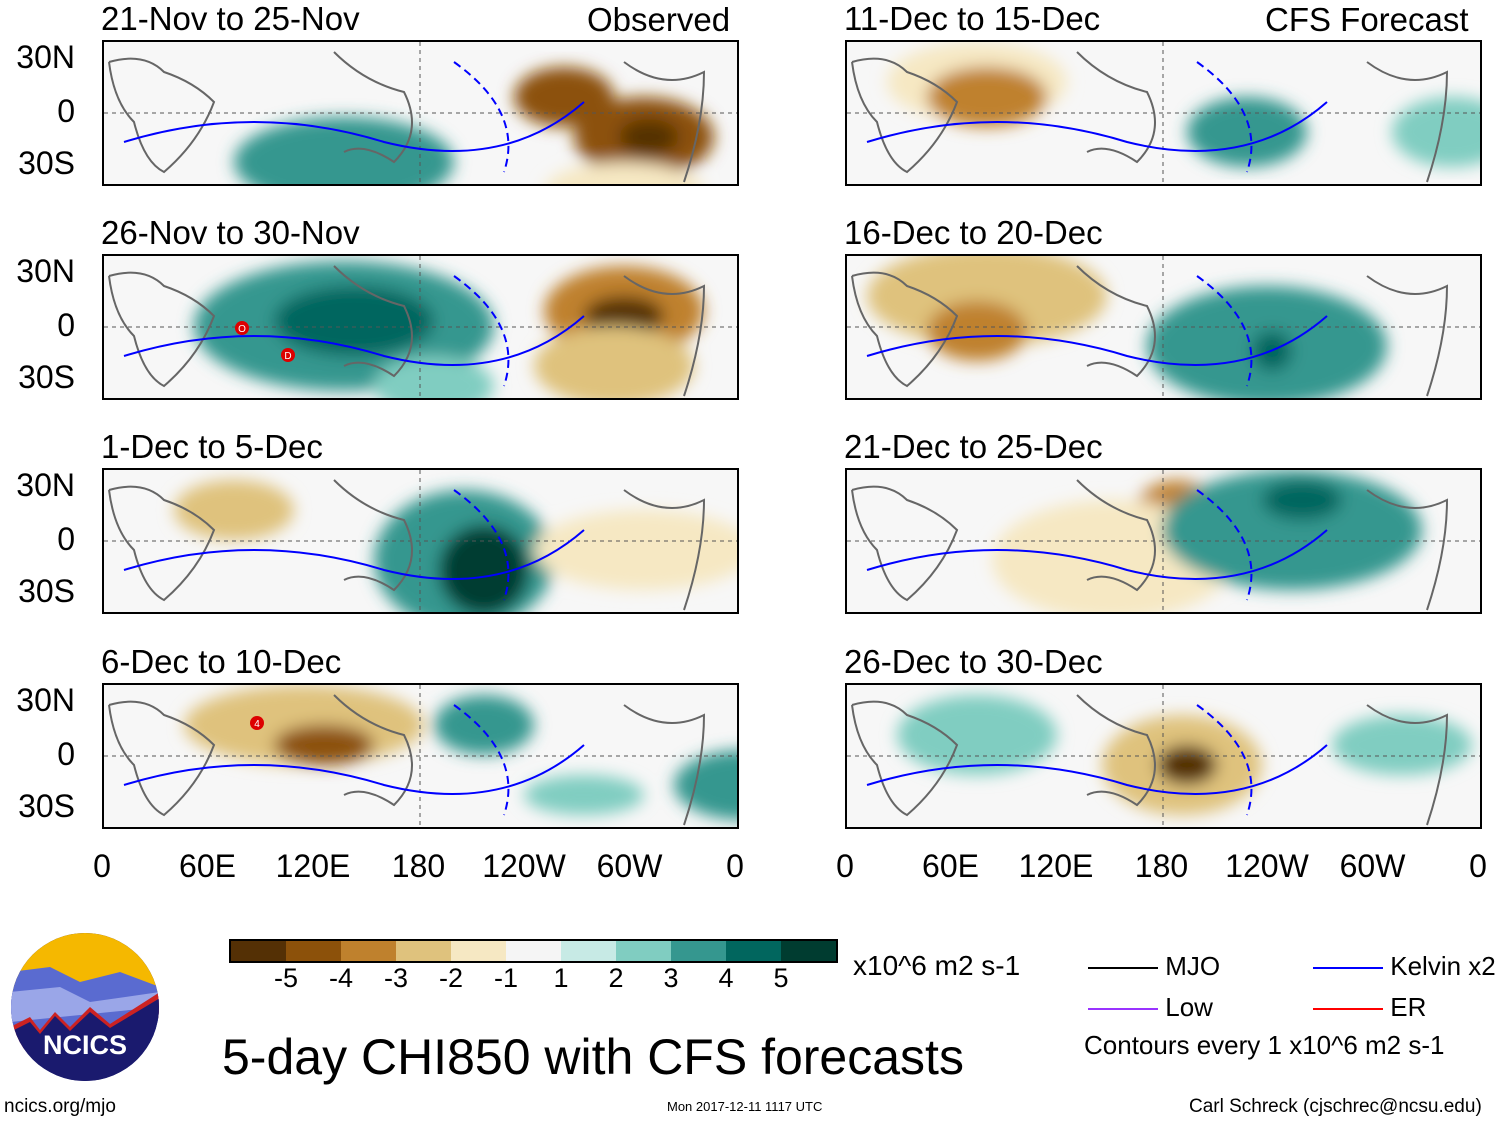  What do you see at coordinates (1150, 1007) in the screenshot?
I see `legend-low: Low` at bounding box center [1150, 1007].